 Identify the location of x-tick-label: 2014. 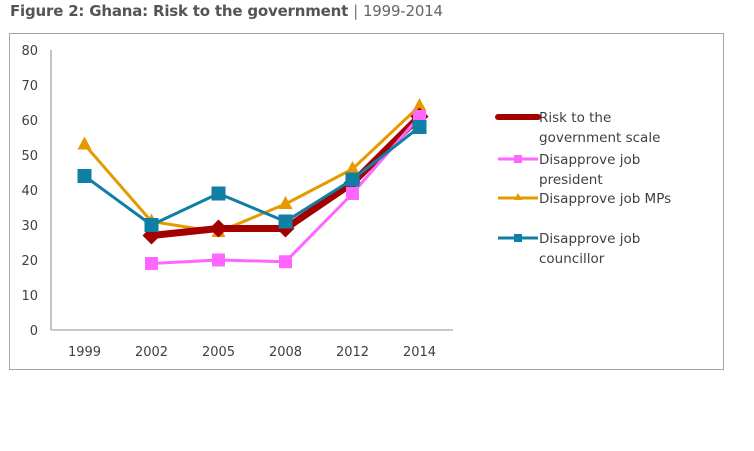
(419, 352).